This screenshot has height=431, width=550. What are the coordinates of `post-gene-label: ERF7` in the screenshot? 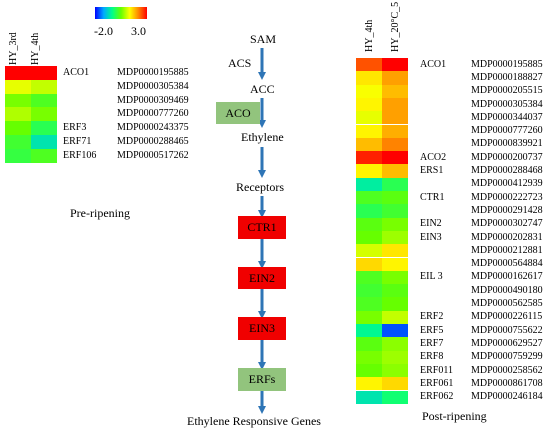 It's located at (432, 343).